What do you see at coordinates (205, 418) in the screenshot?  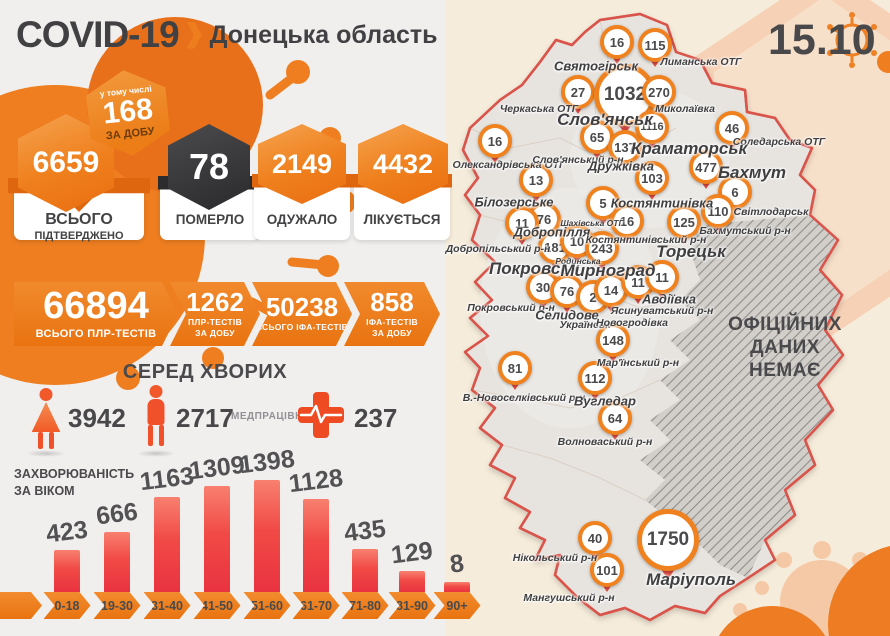 I see `male-count: 2717` at bounding box center [205, 418].